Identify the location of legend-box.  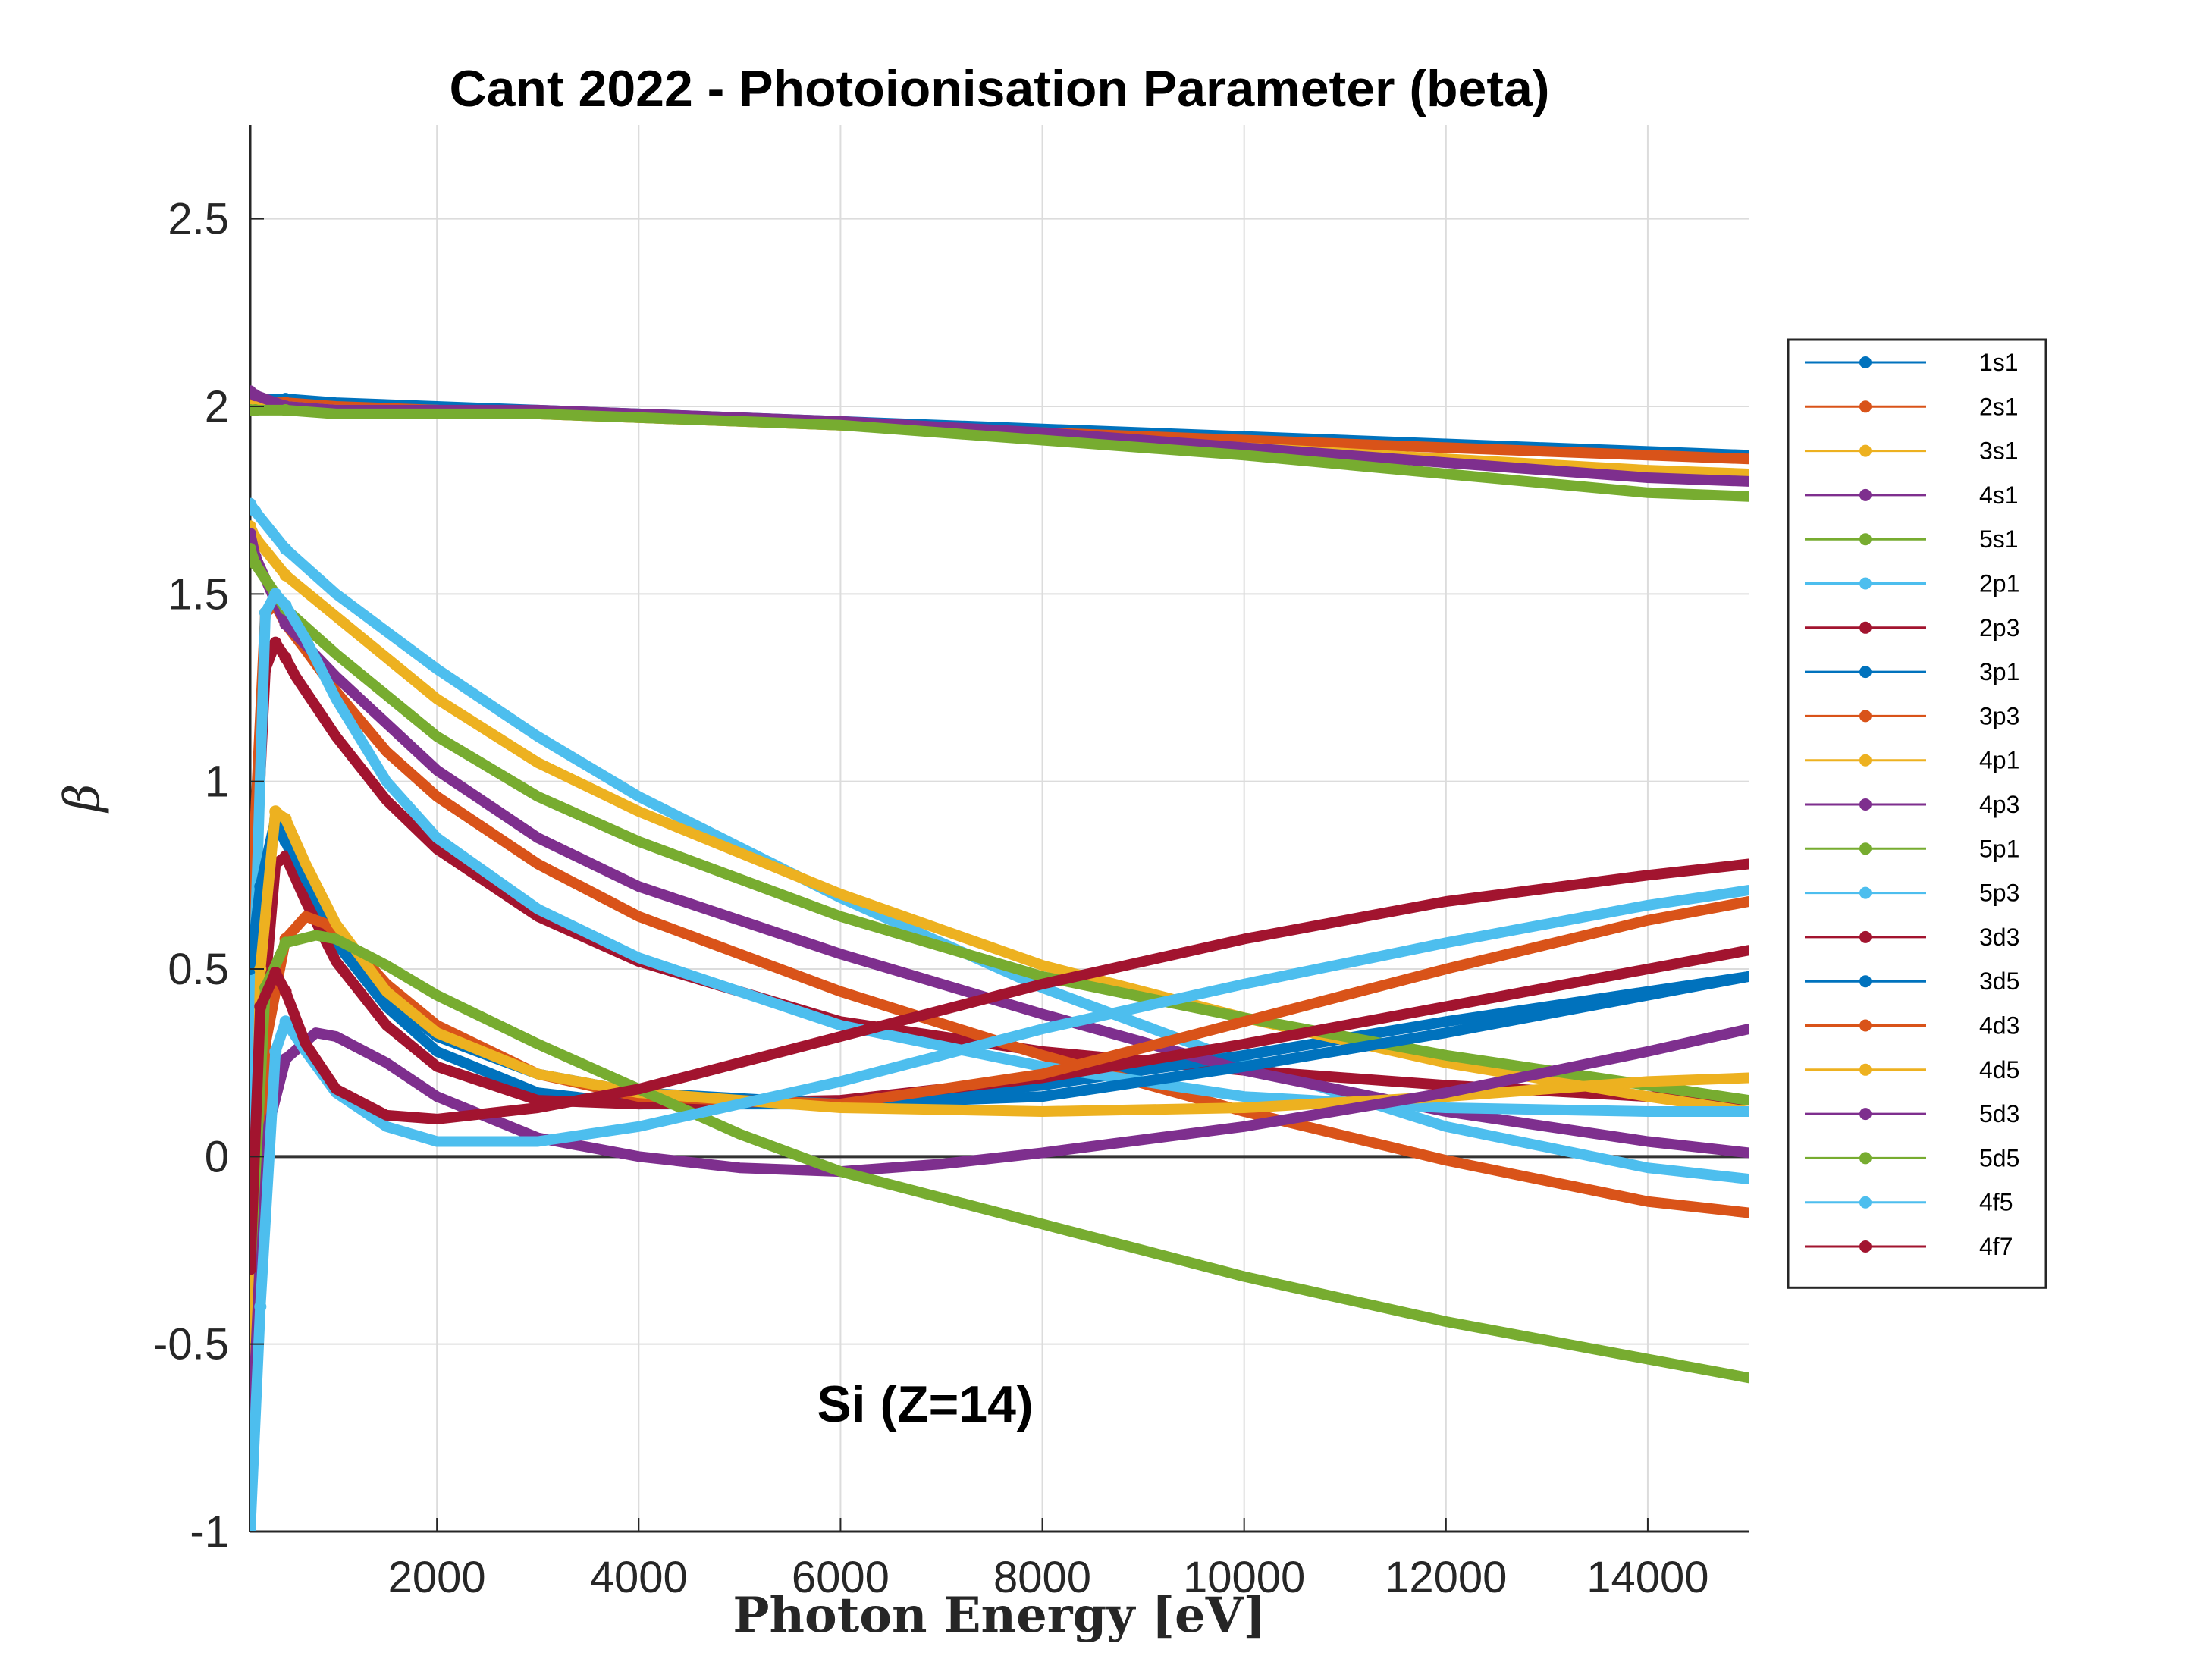
(1917, 814).